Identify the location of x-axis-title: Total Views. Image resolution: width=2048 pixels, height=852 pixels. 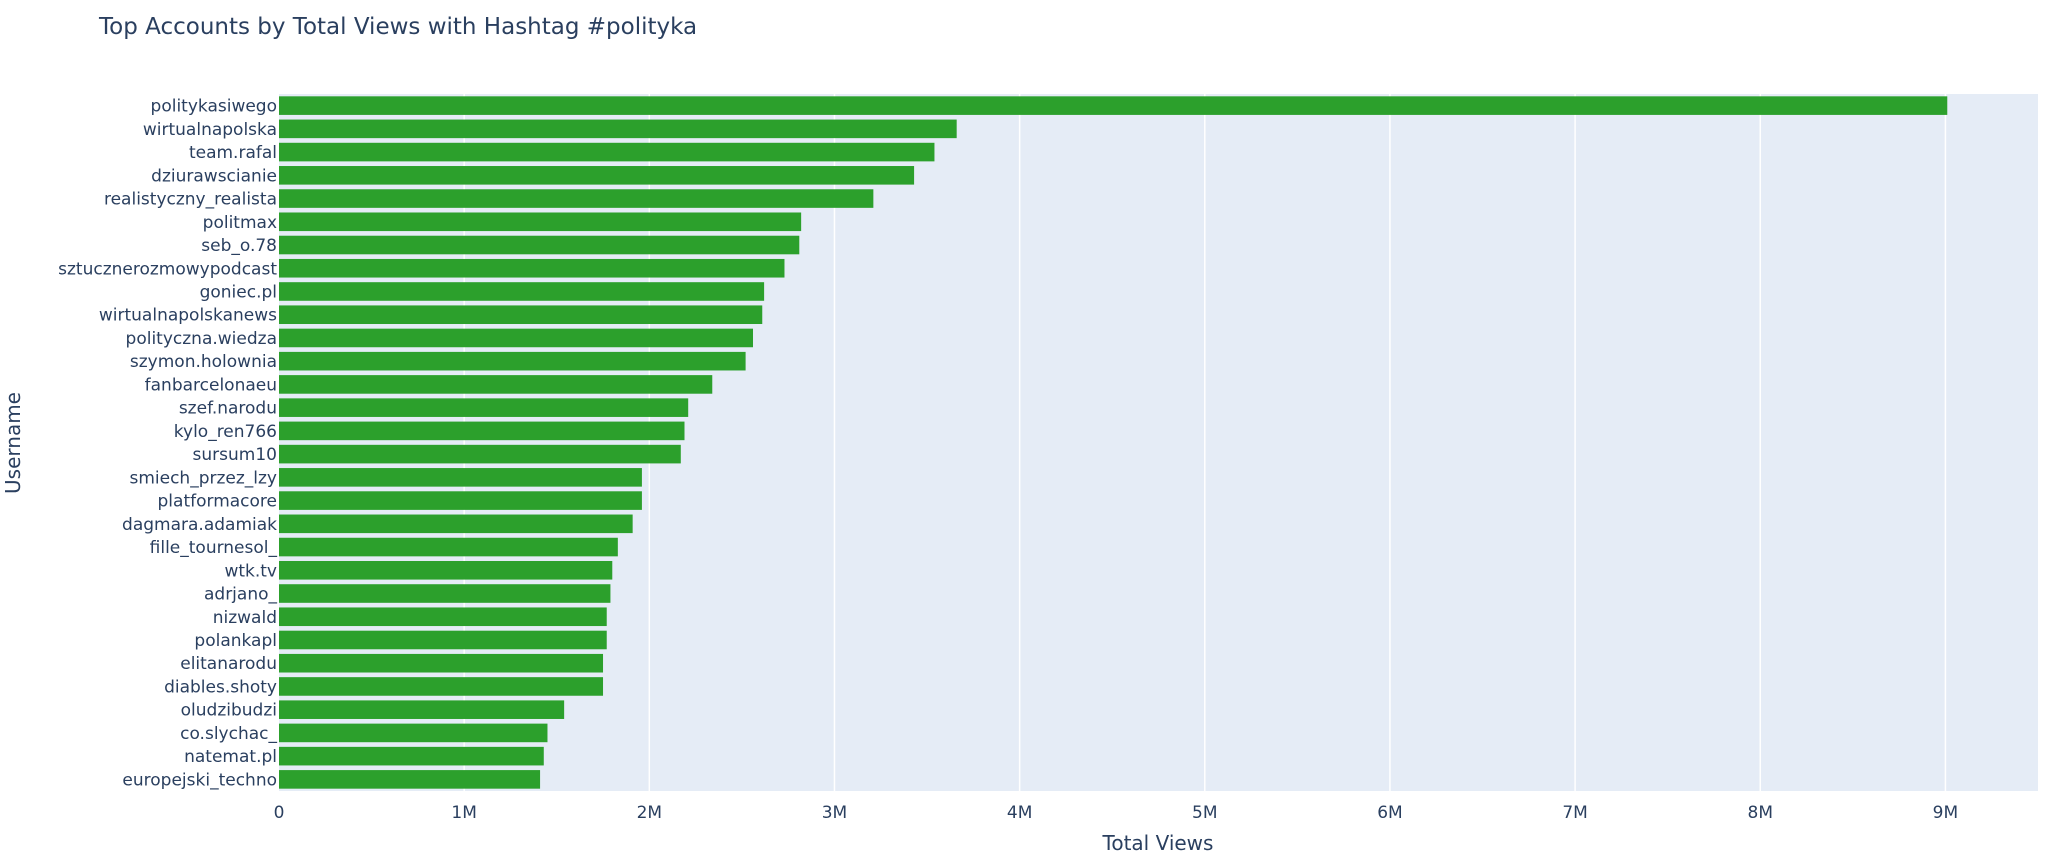
(1158, 841).